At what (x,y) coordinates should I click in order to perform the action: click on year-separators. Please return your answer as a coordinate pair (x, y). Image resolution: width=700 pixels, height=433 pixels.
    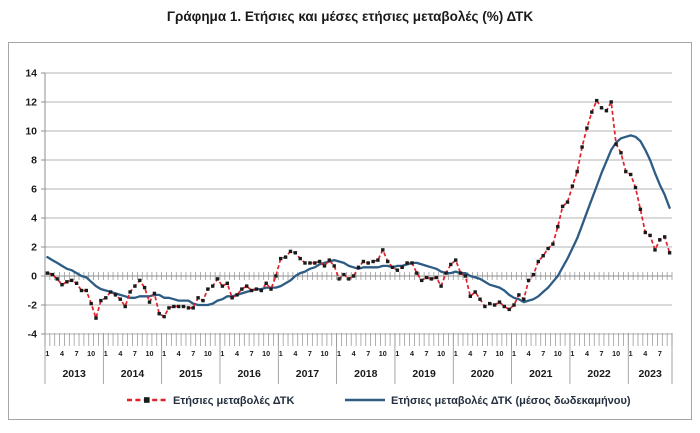
    Looking at the image, I should click on (358, 358).